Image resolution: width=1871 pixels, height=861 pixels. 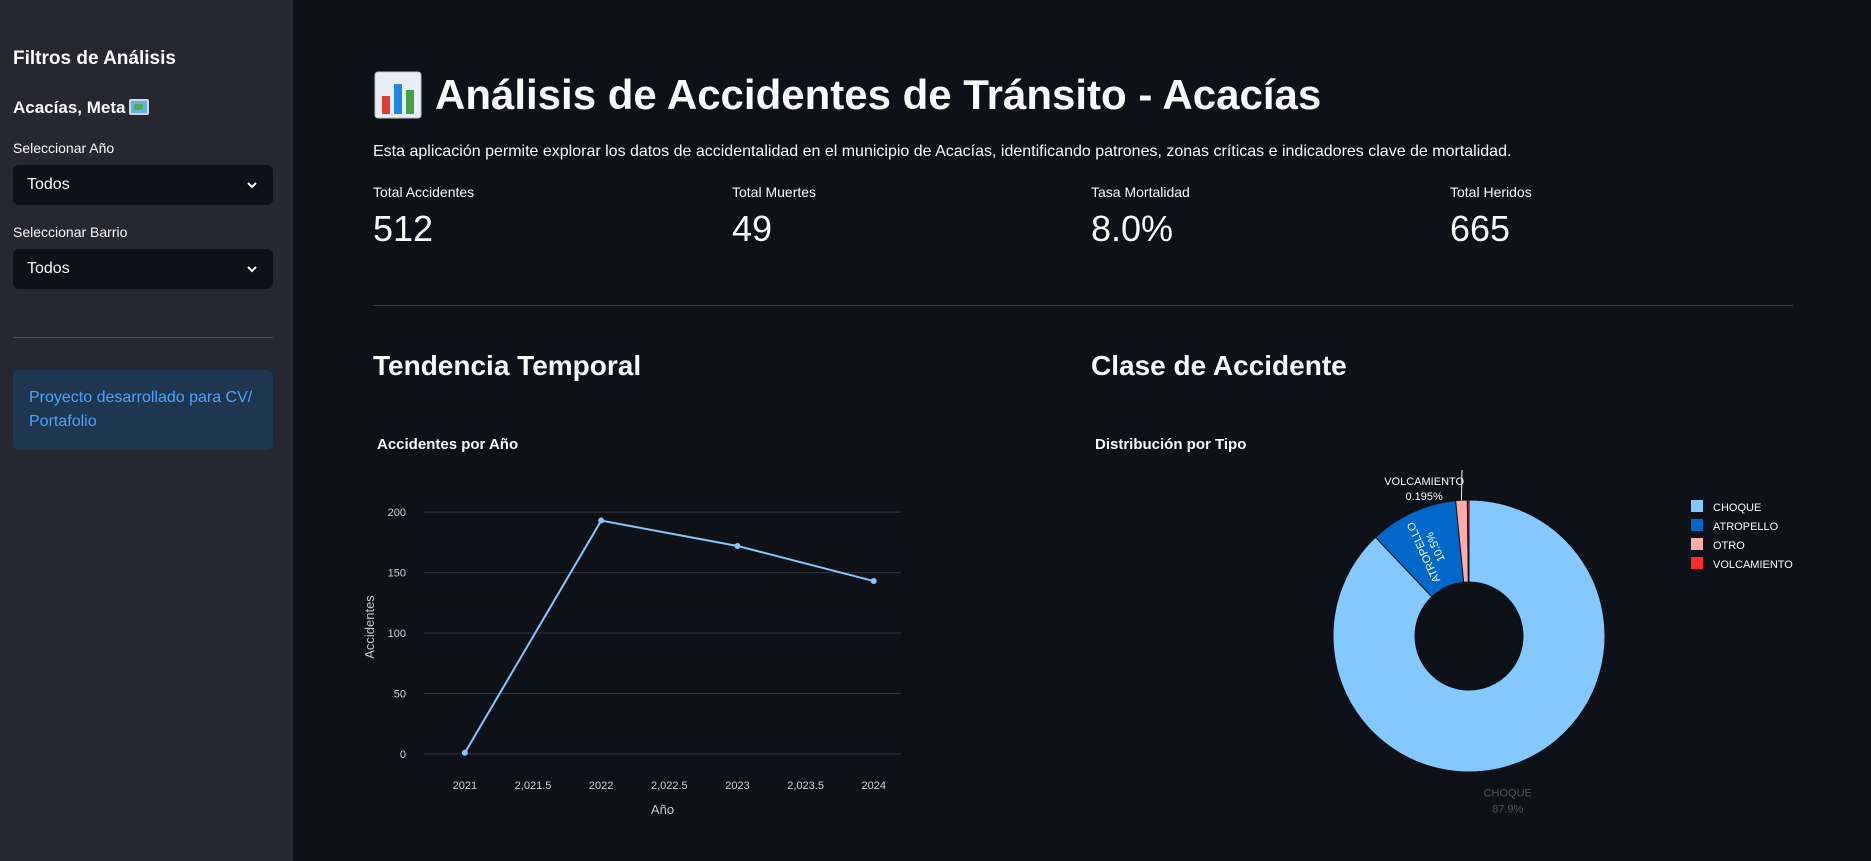 What do you see at coordinates (662, 809) in the screenshot?
I see `x-axis-label: Año` at bounding box center [662, 809].